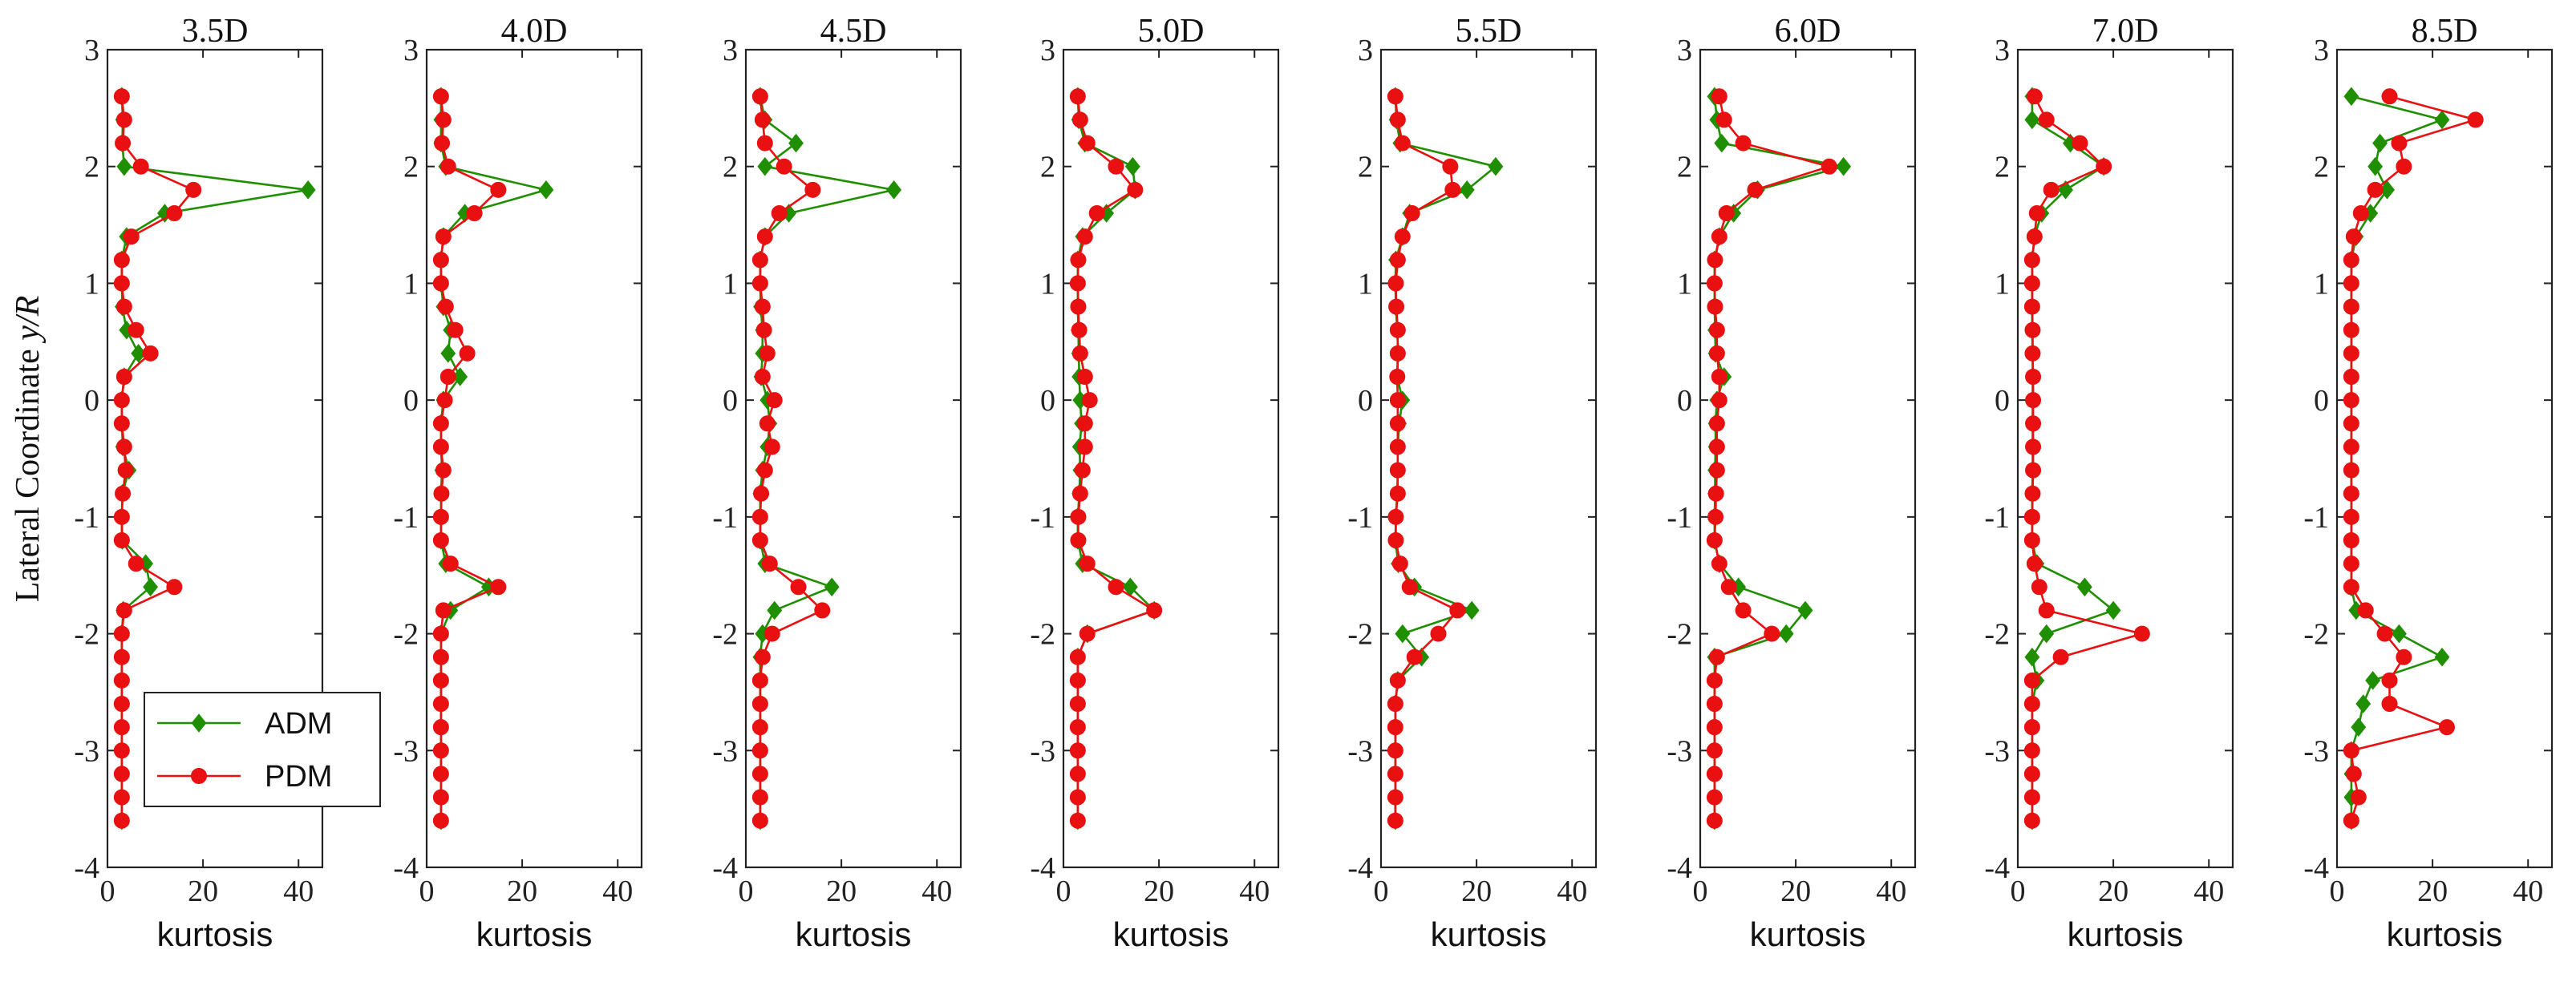 Image resolution: width=2576 pixels, height=994 pixels. Describe the element at coordinates (216, 31) in the screenshot. I see `panel-title: 3.5D` at that location.